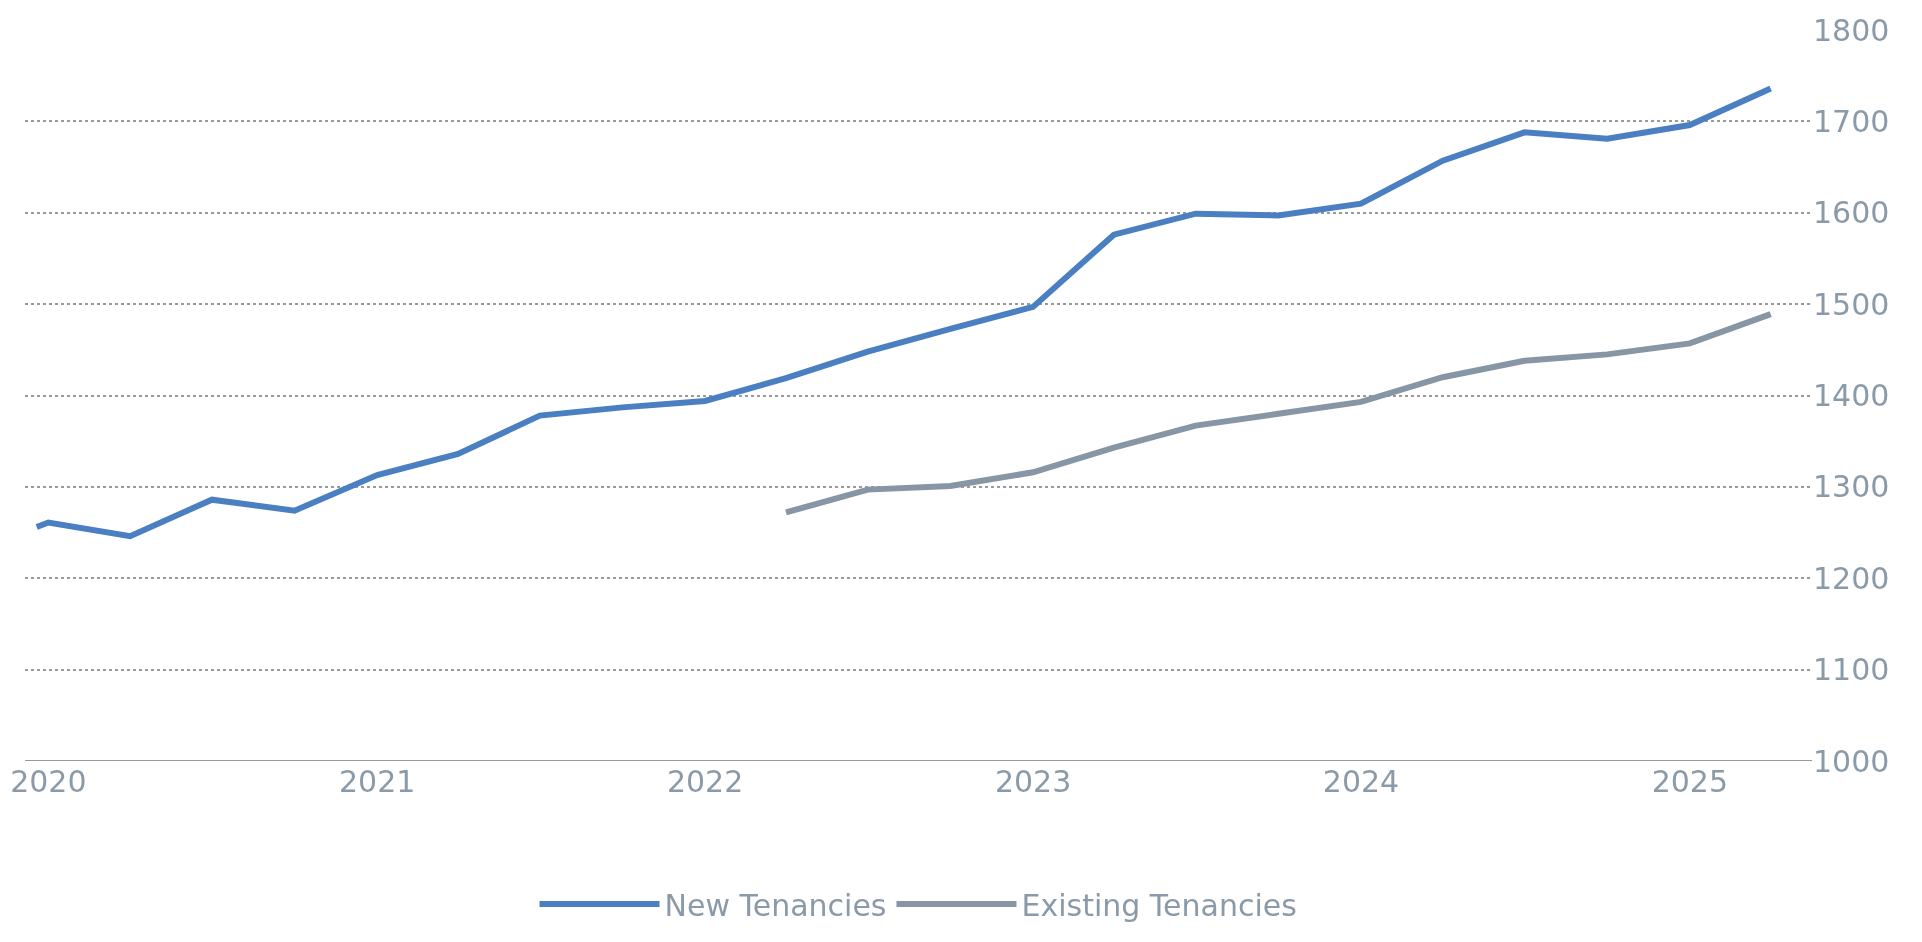  Describe the element at coordinates (1851, 304) in the screenshot. I see `y-tick-label: 1500` at that location.